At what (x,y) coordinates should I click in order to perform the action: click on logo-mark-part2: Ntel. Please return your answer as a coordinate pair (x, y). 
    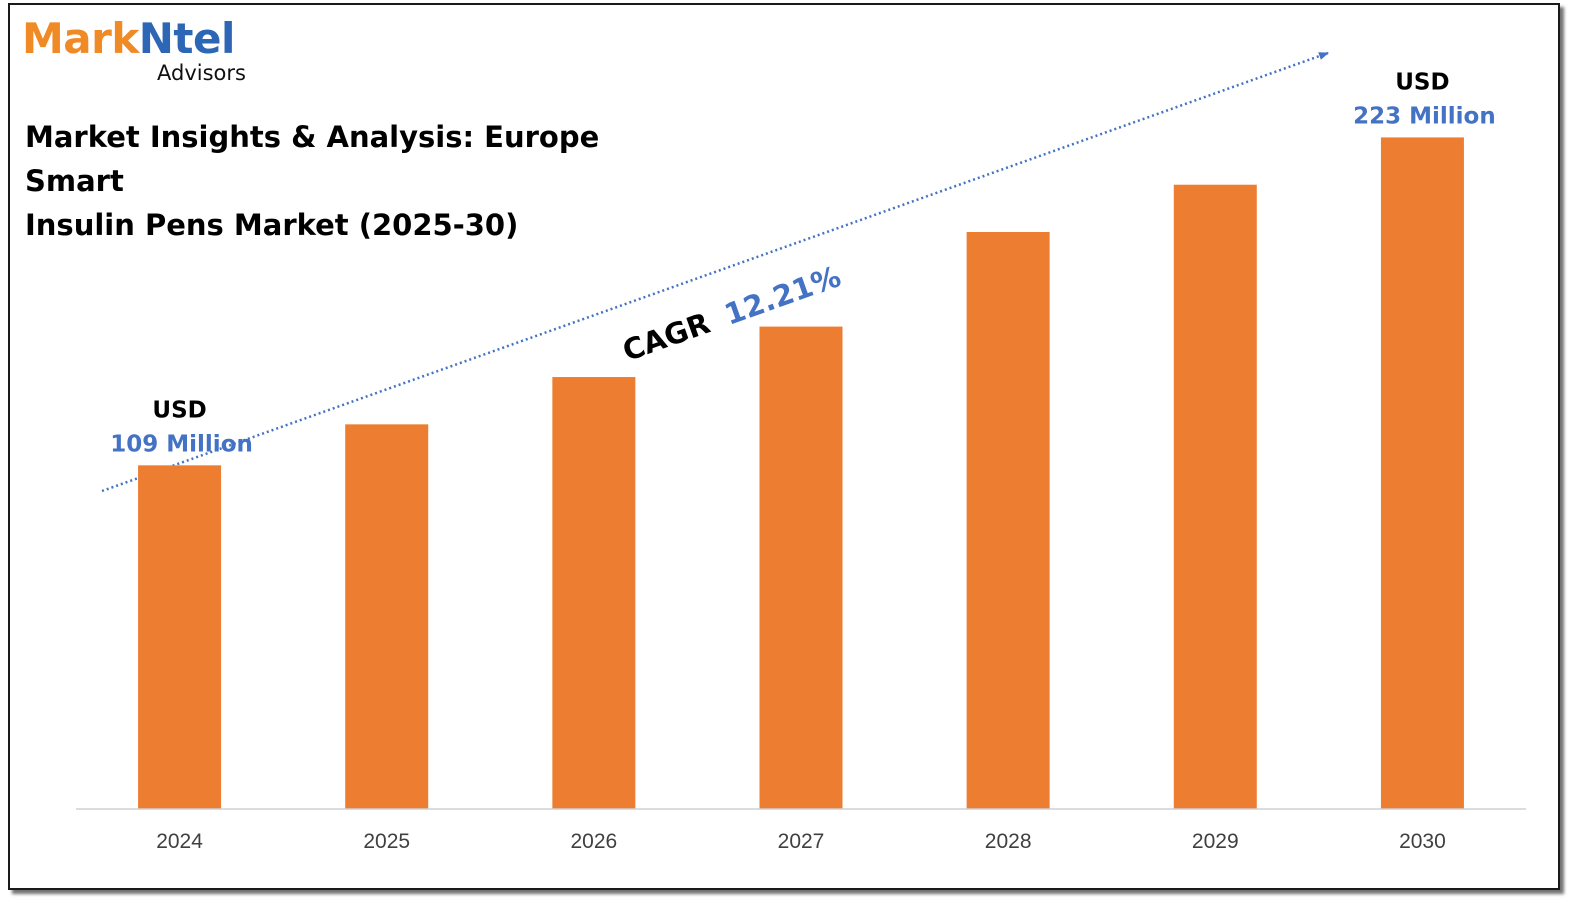
    Looking at the image, I should click on (187, 38).